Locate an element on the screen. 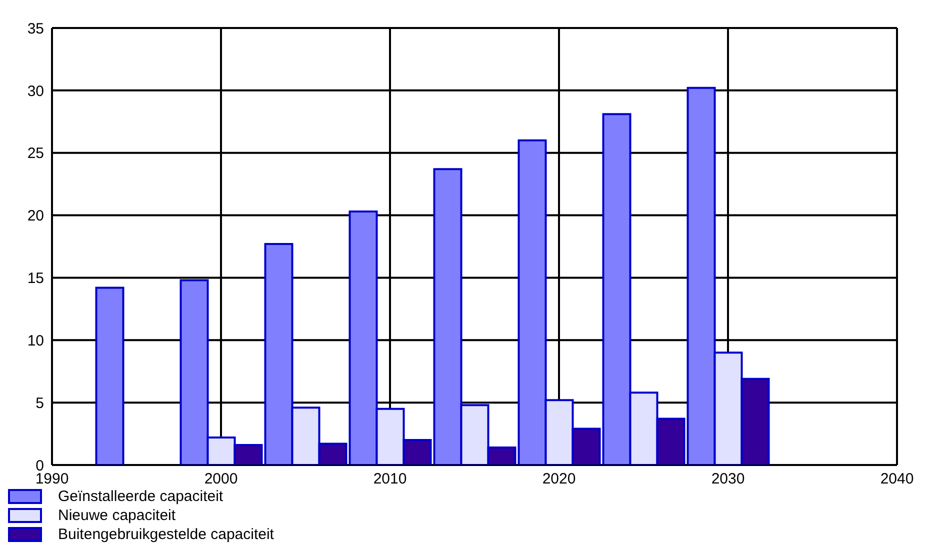 Image resolution: width=925 pixels, height=558 pixels. y-tick-label: 25 is located at coordinates (35, 153).